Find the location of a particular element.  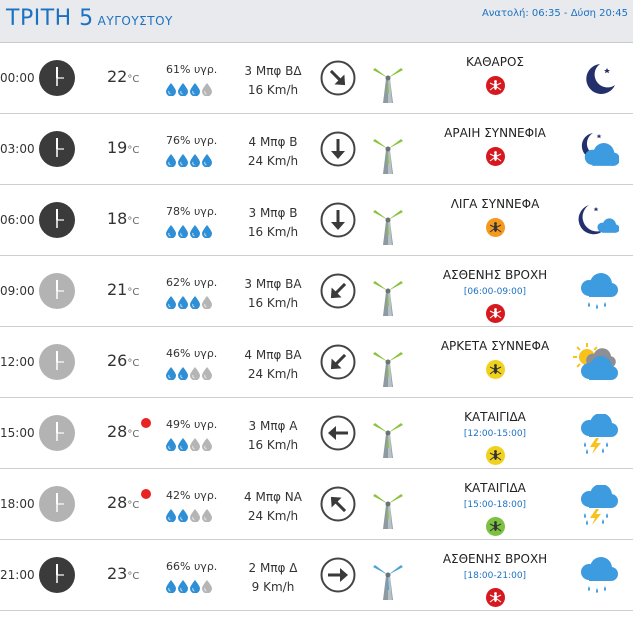

day-clock-icon is located at coordinates (57, 433).